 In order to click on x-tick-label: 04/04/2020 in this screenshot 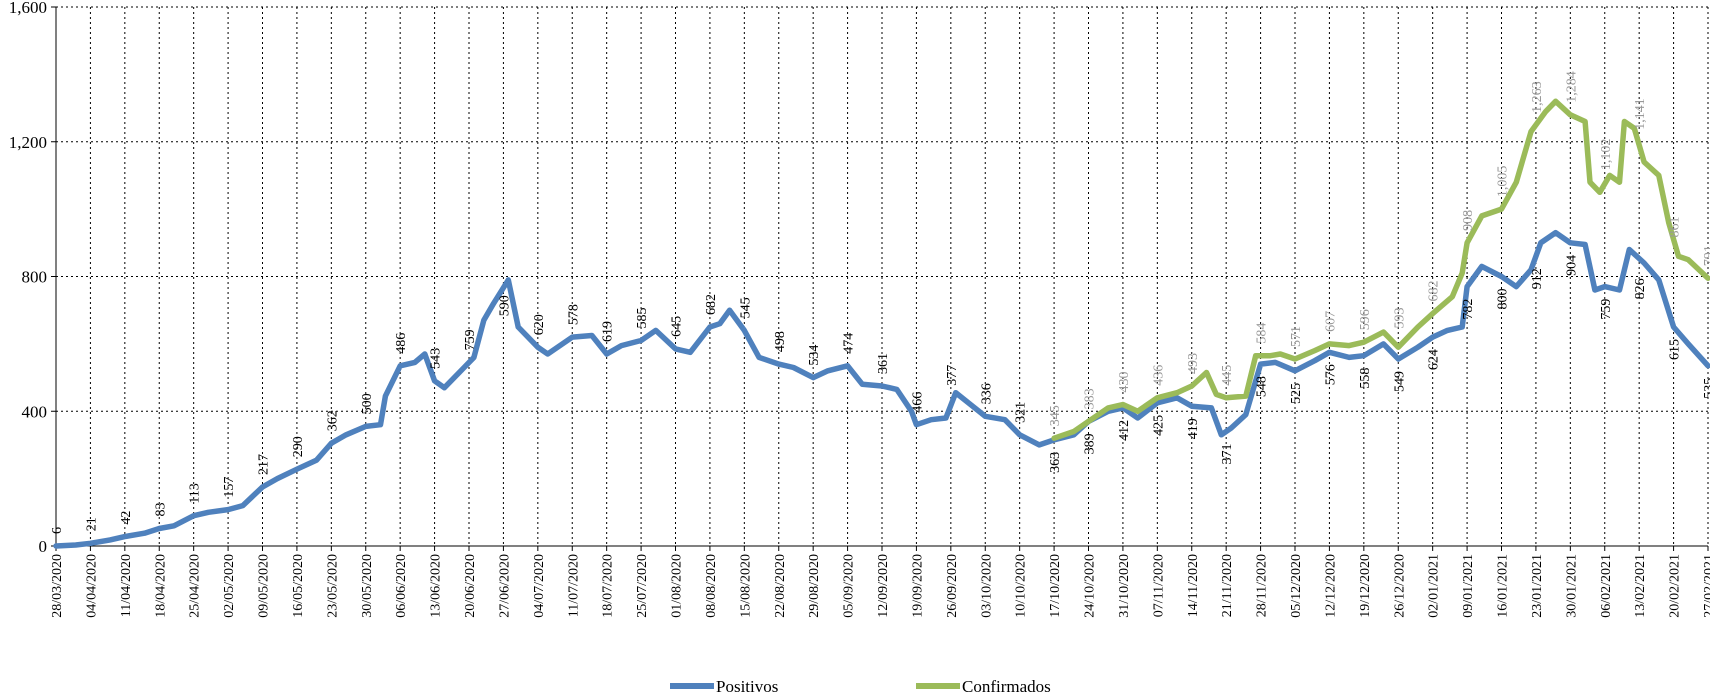, I will do `click(91, 586)`.